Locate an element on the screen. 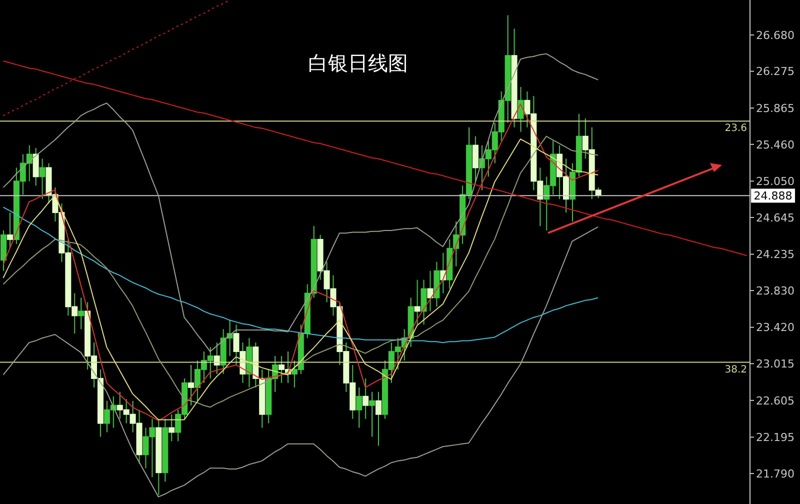 The height and width of the screenshot is (504, 800). text: 白银日线图 is located at coordinates (358, 63).